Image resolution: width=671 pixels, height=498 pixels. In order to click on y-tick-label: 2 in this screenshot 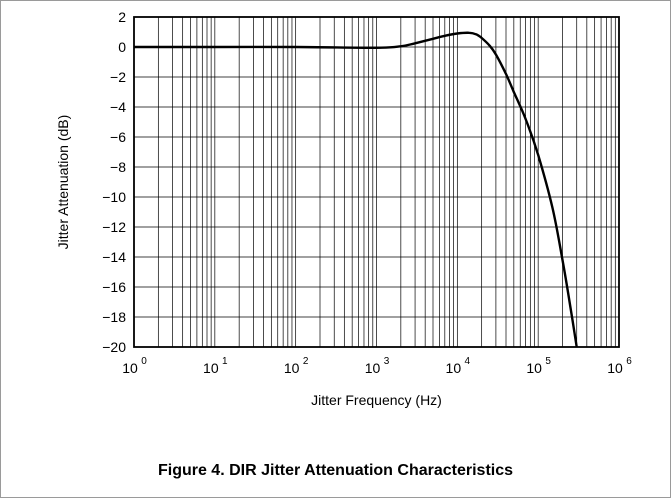, I will do `click(122, 17)`.